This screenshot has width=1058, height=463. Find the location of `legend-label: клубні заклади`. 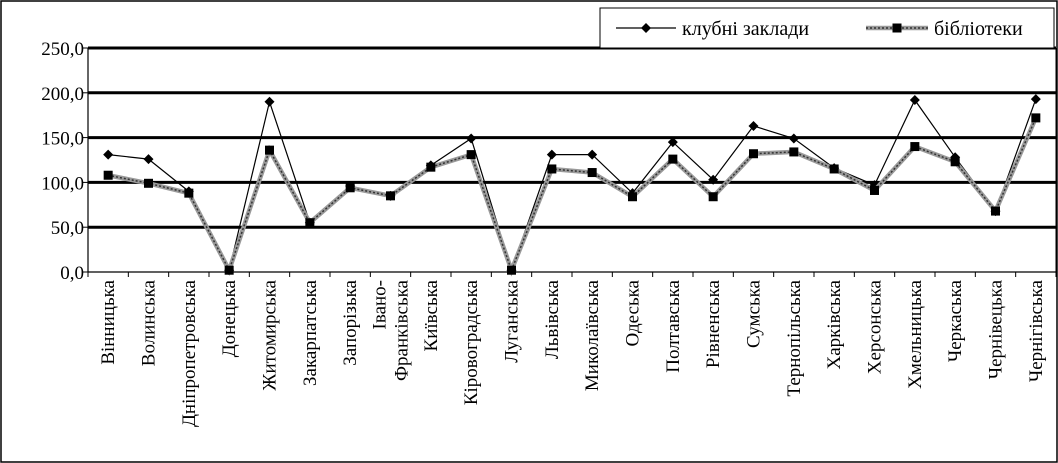

legend-label: клубні заклади is located at coordinates (745, 29).